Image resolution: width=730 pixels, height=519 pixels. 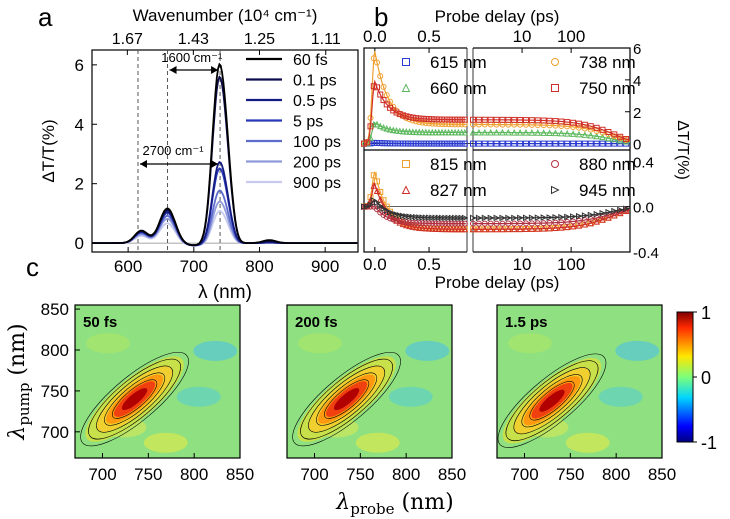 What do you see at coordinates (458, 88) in the screenshot?
I see `legend-label-top-1: 660 nm` at bounding box center [458, 88].